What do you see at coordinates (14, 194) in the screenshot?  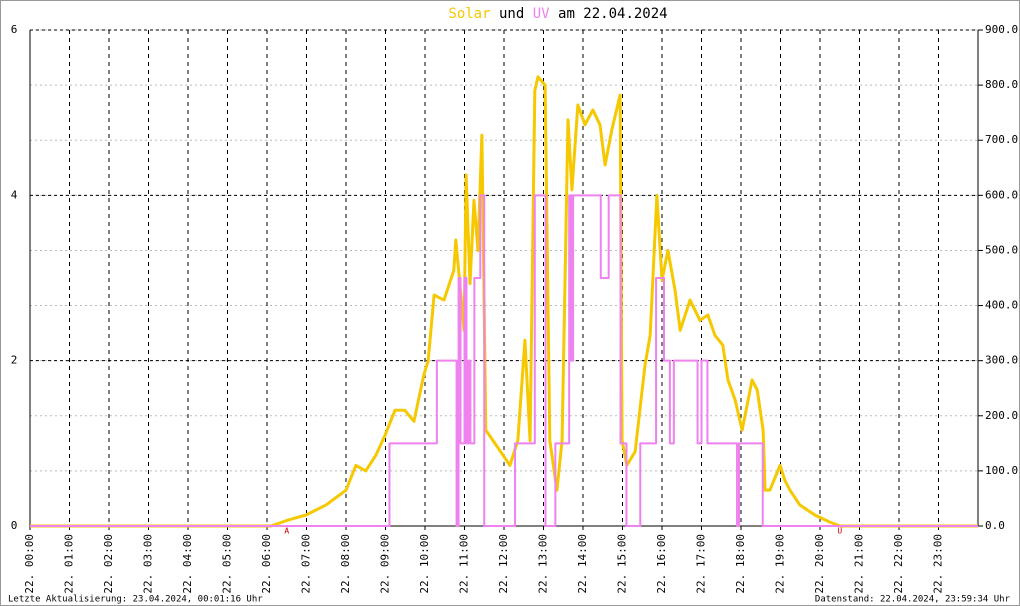 I see `y-tick-label: 4` at bounding box center [14, 194].